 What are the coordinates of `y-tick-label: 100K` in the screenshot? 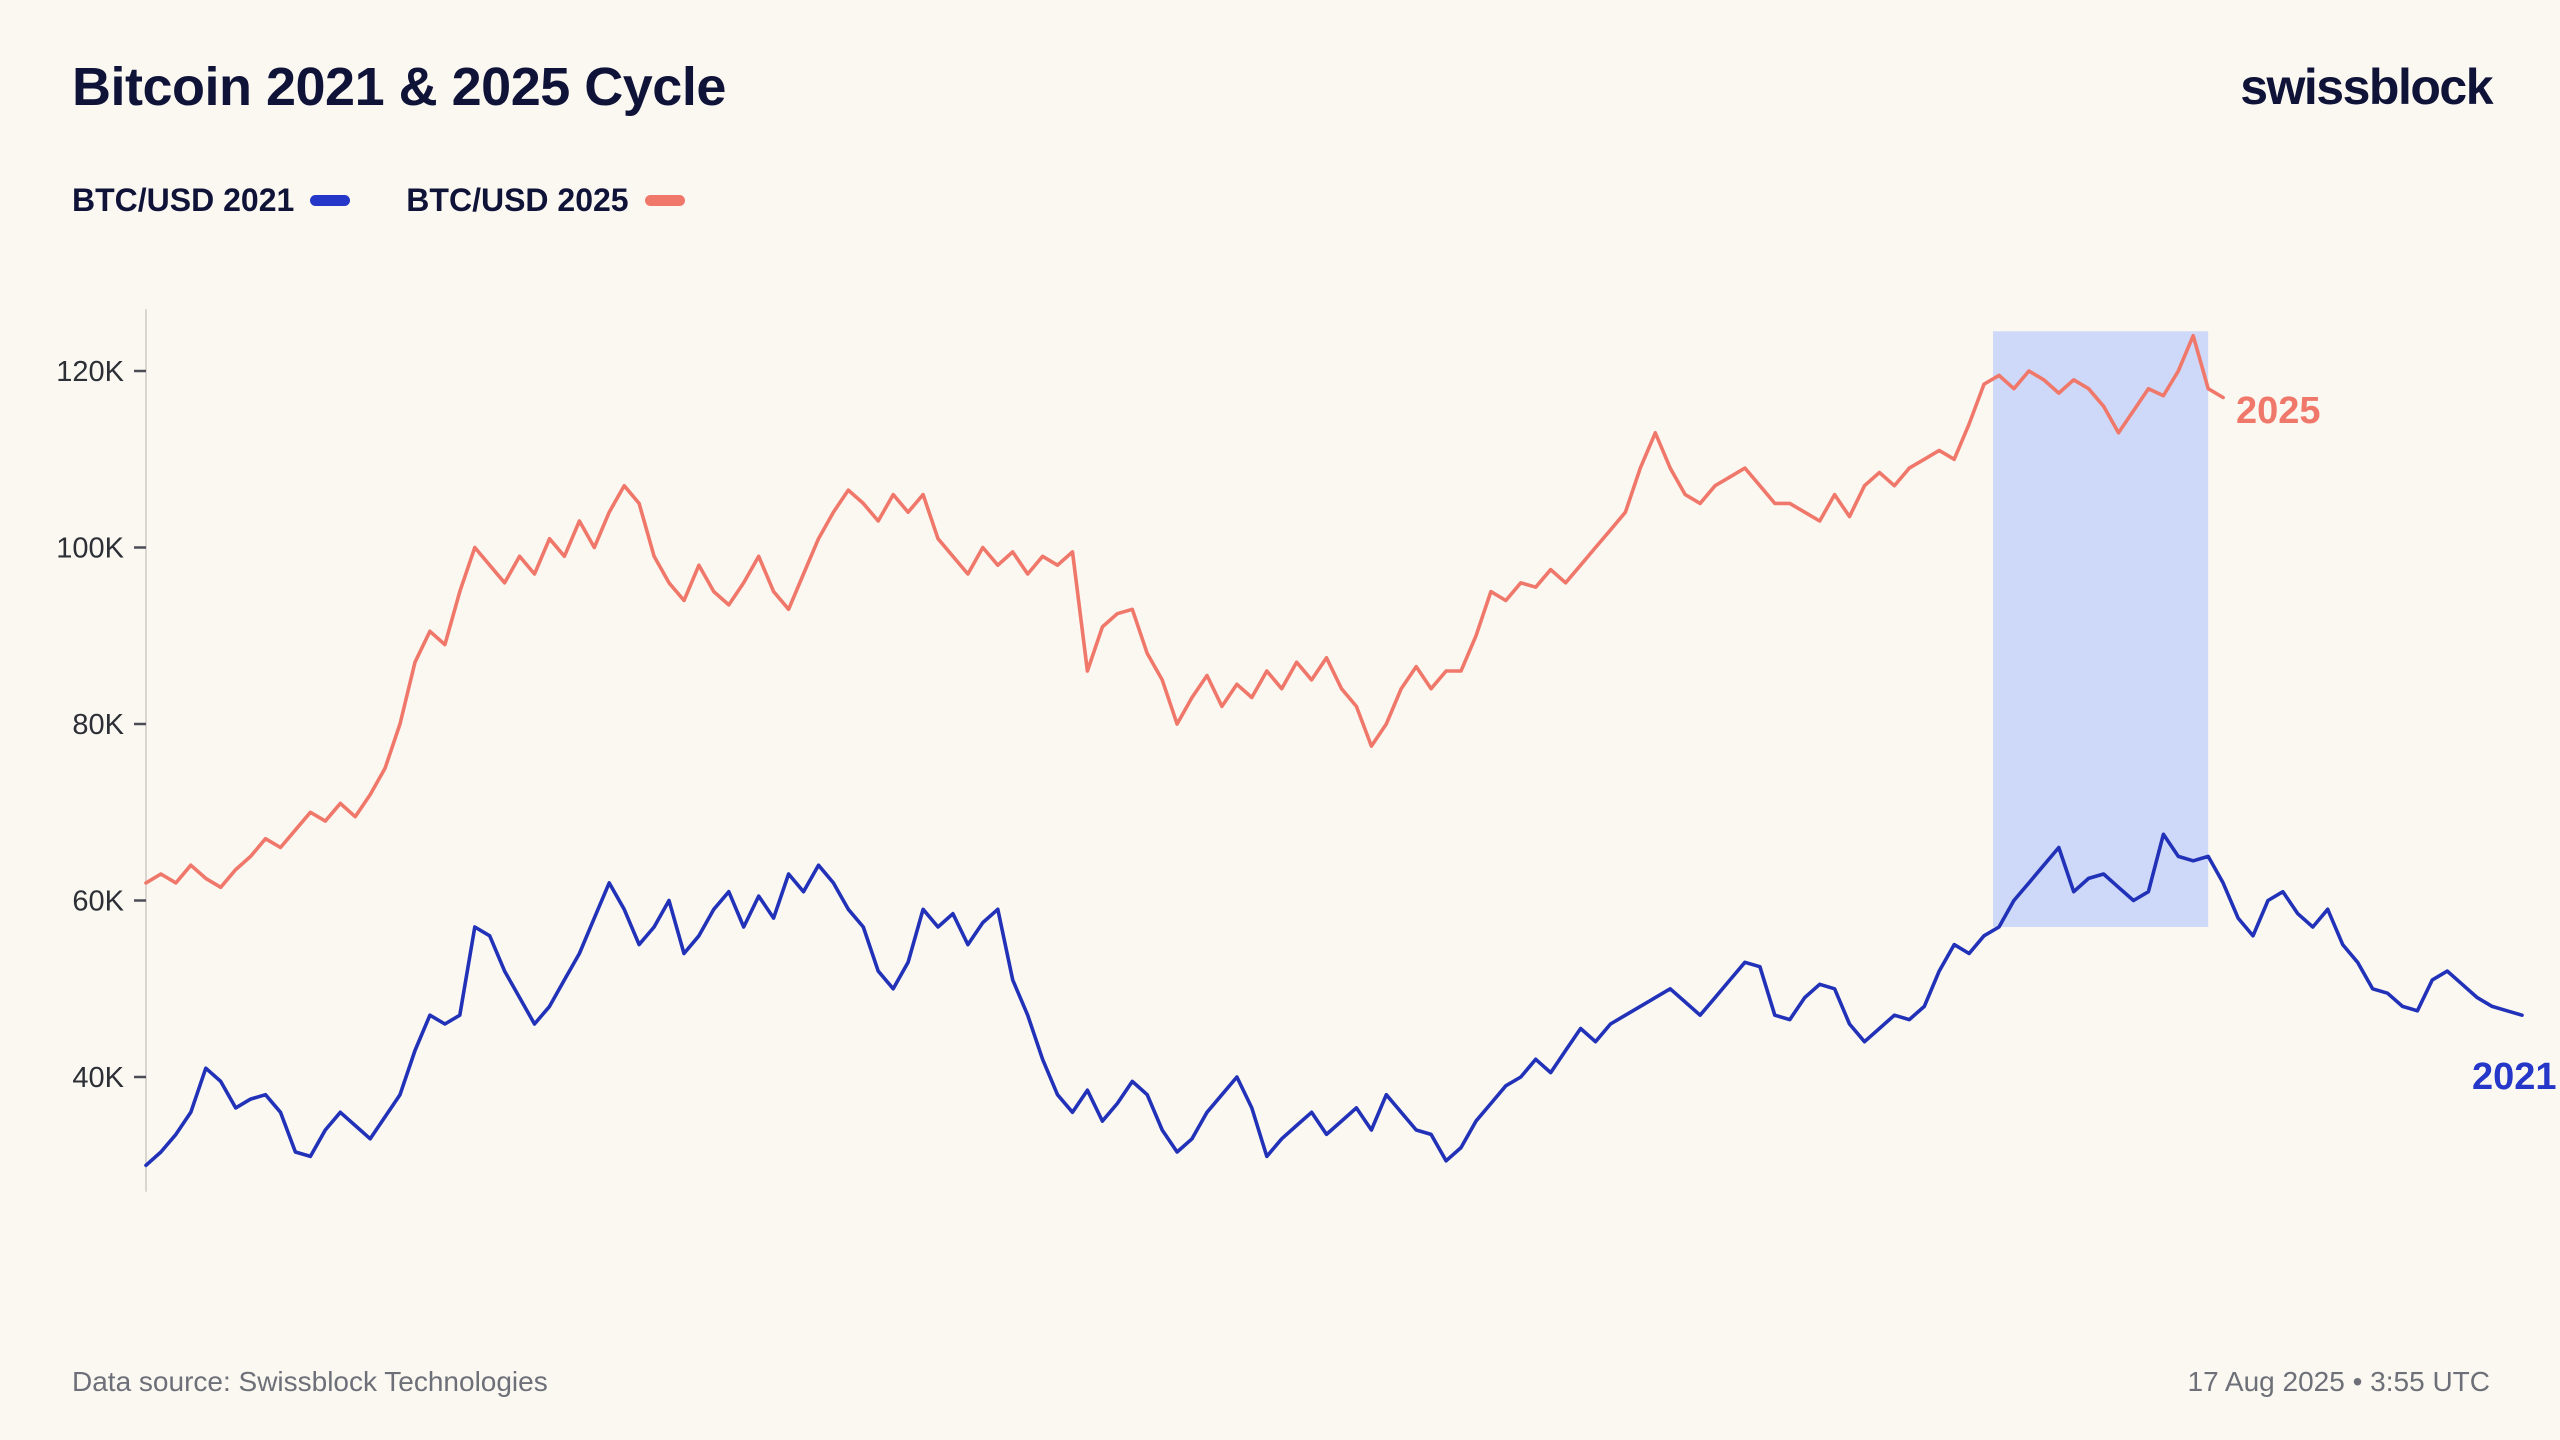 It's located at (90, 549).